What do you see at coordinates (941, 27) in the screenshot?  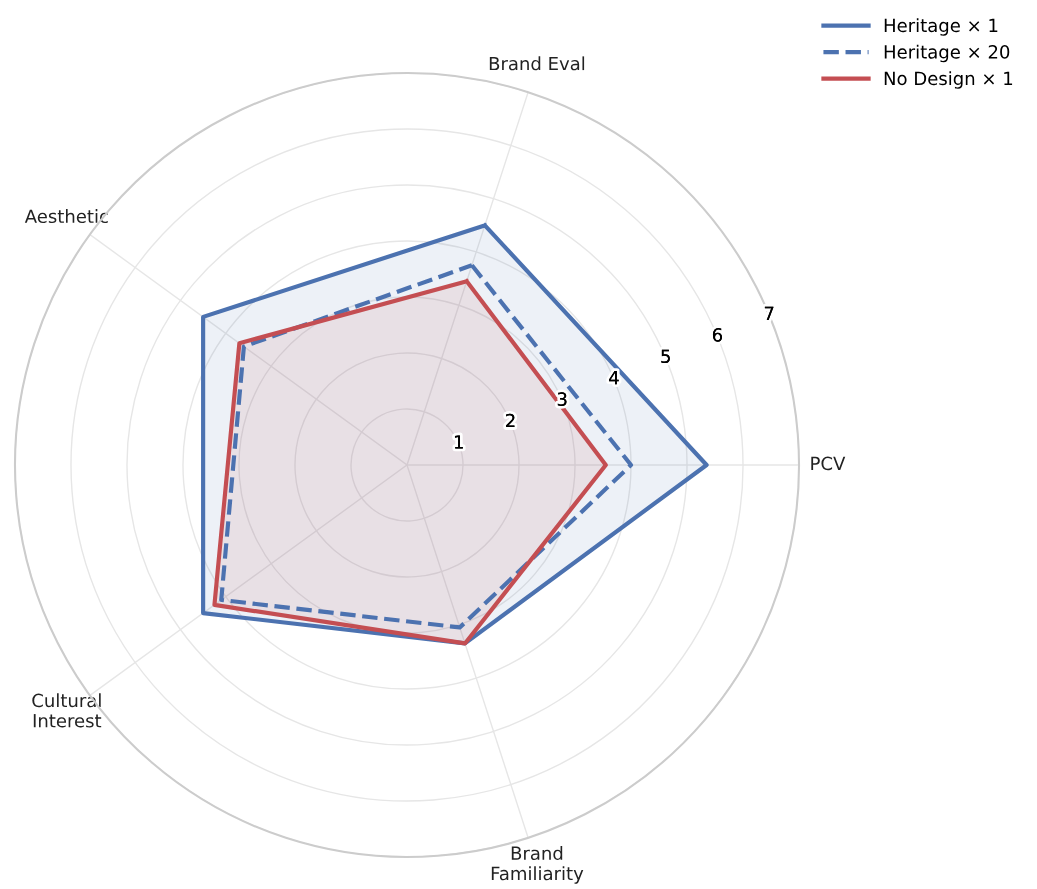 I see `legend-label: Heritage × 1` at bounding box center [941, 27].